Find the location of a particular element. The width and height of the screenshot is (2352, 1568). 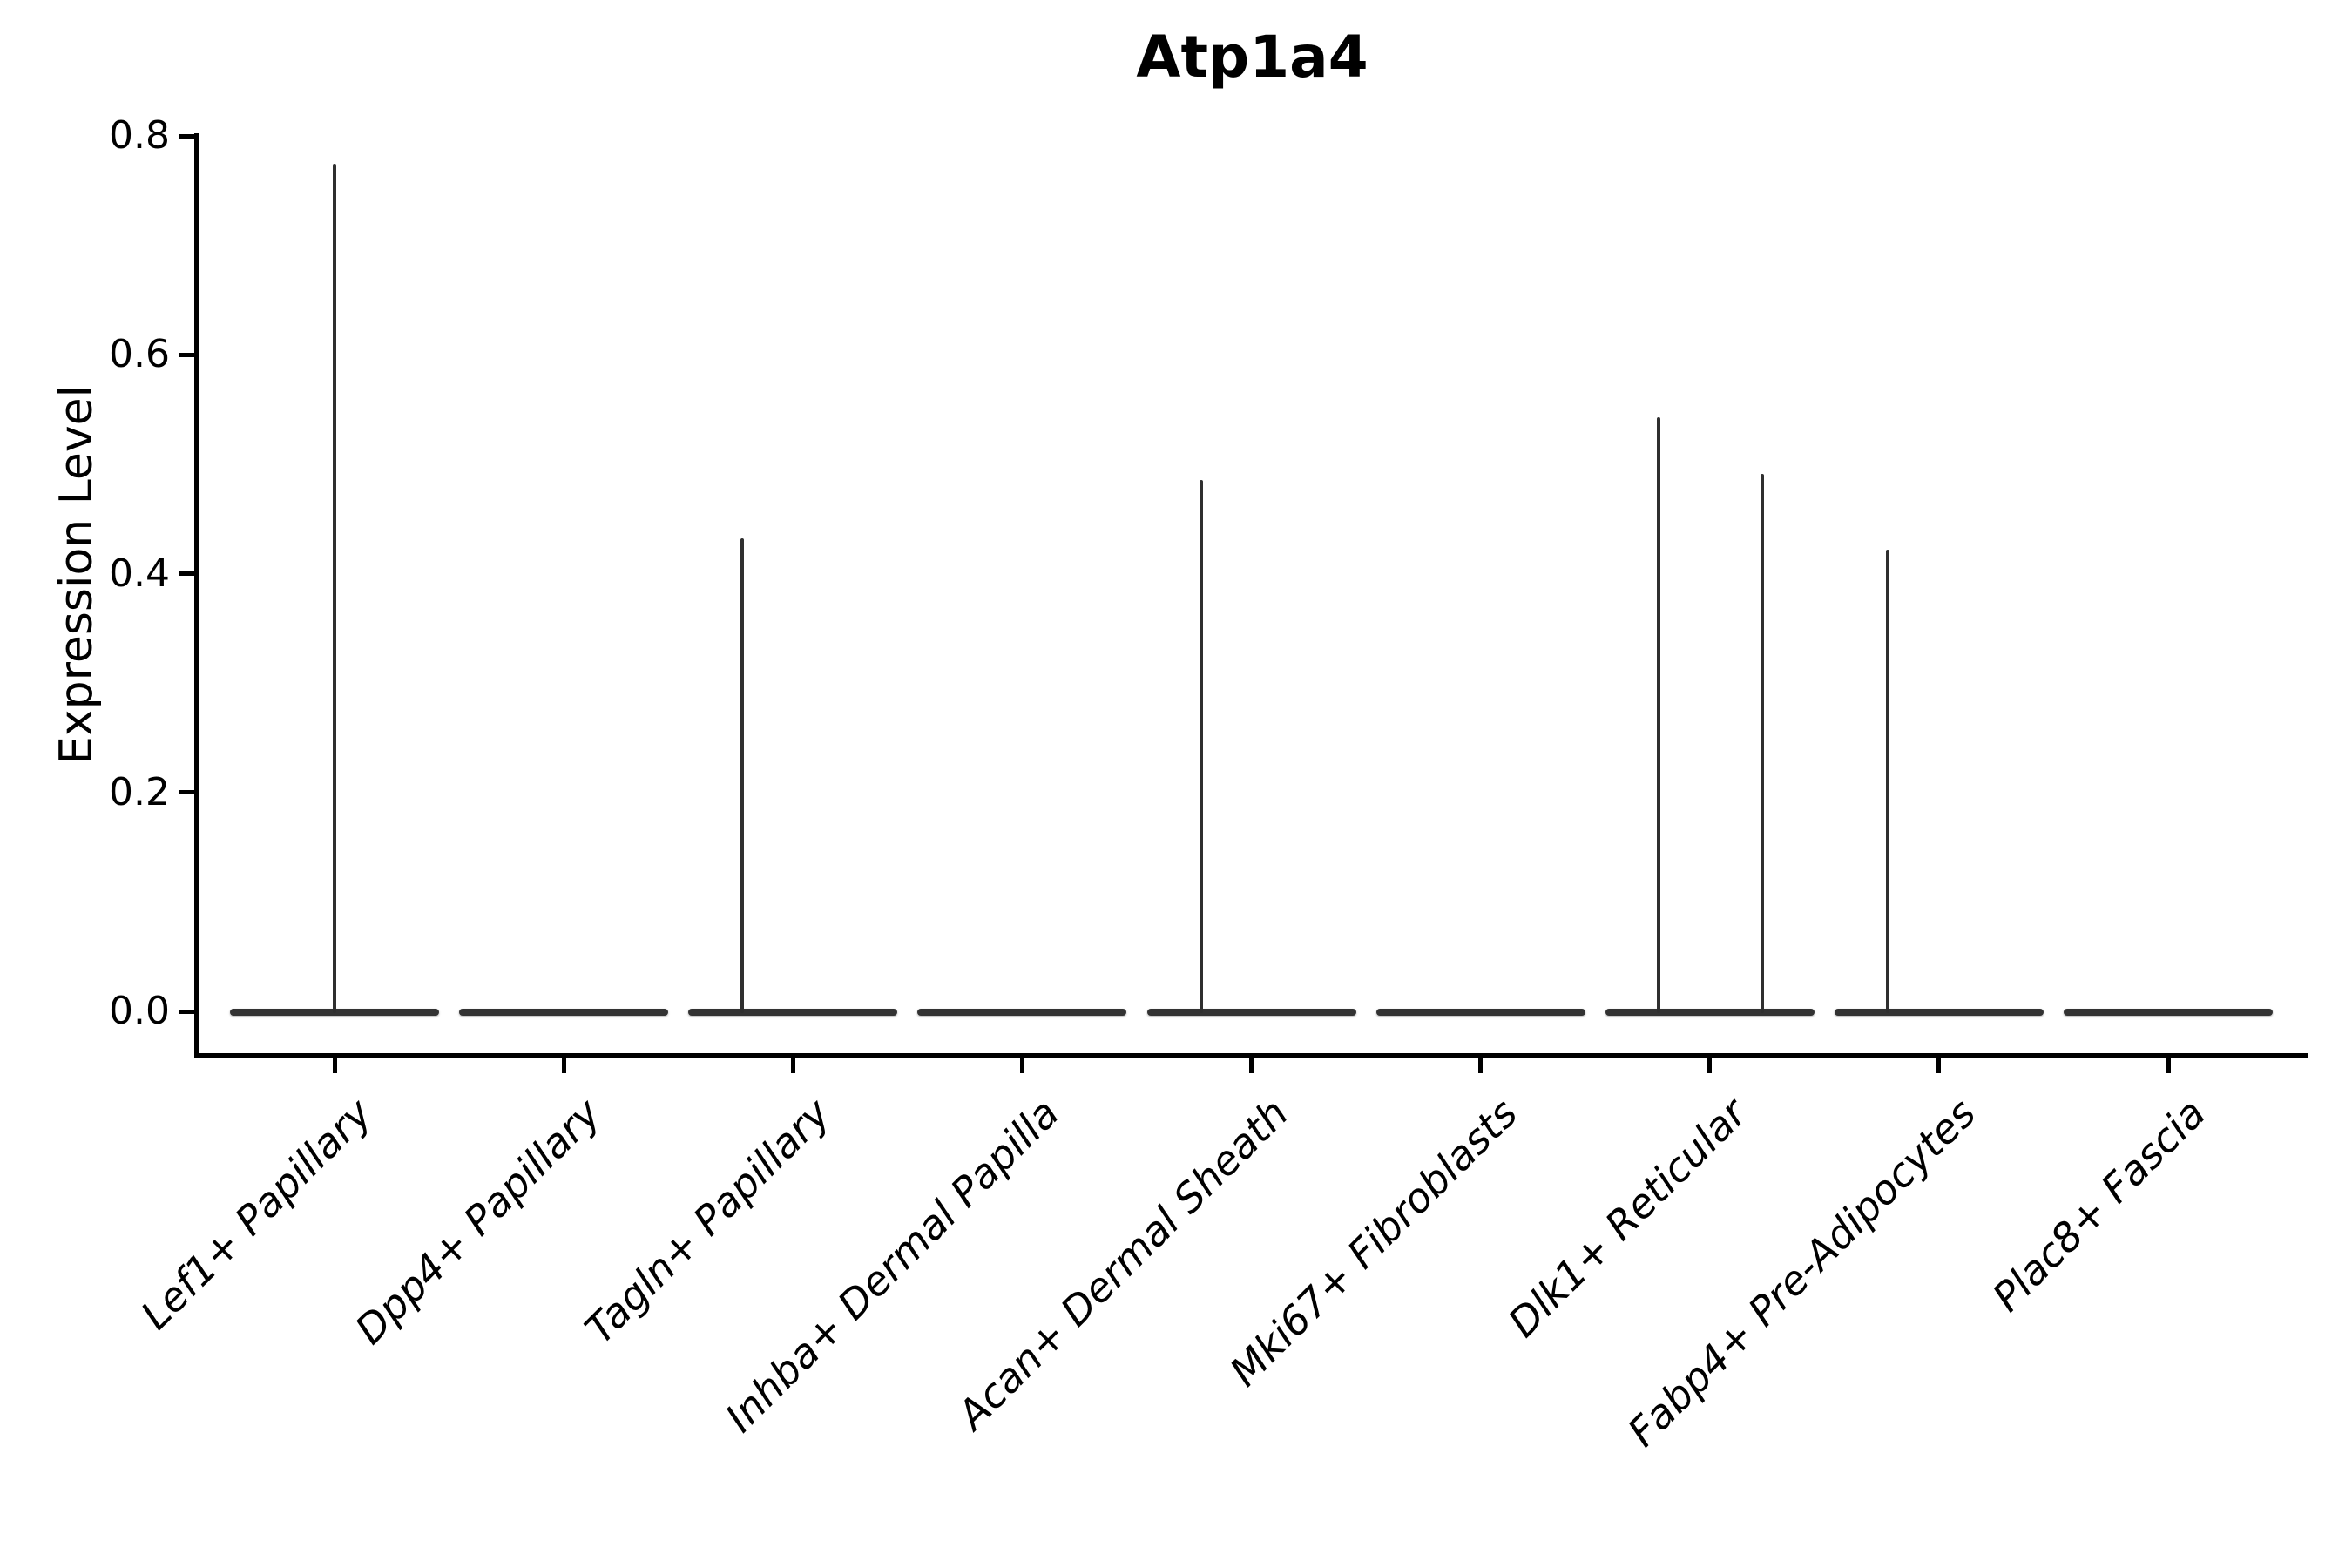

x-tick-label: Plac8+ Fascia is located at coordinates (2098, 1205).